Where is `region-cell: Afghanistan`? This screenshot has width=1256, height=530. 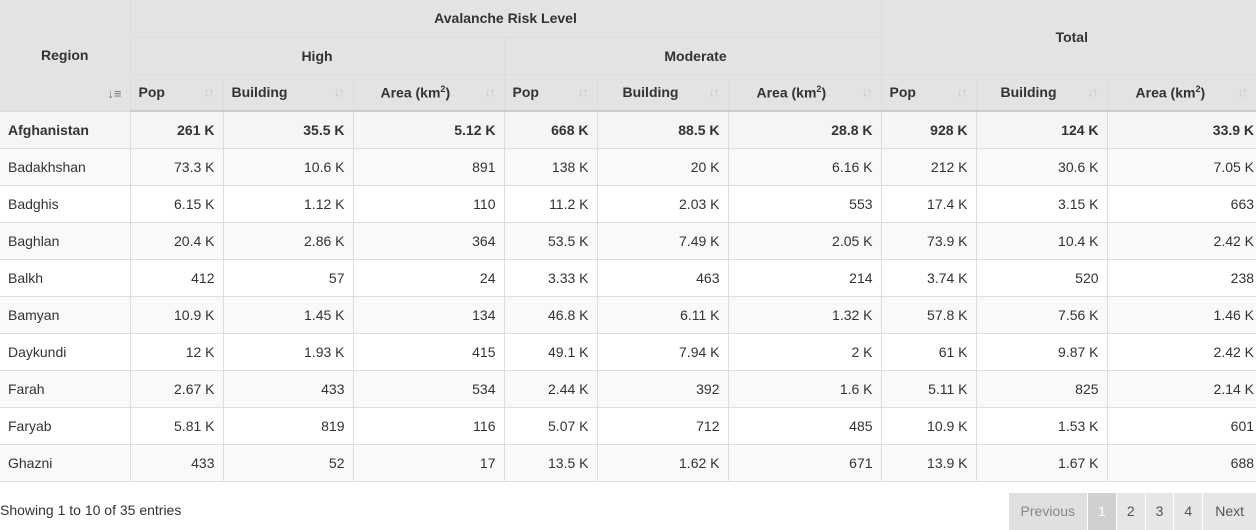 region-cell: Afghanistan is located at coordinates (65, 129).